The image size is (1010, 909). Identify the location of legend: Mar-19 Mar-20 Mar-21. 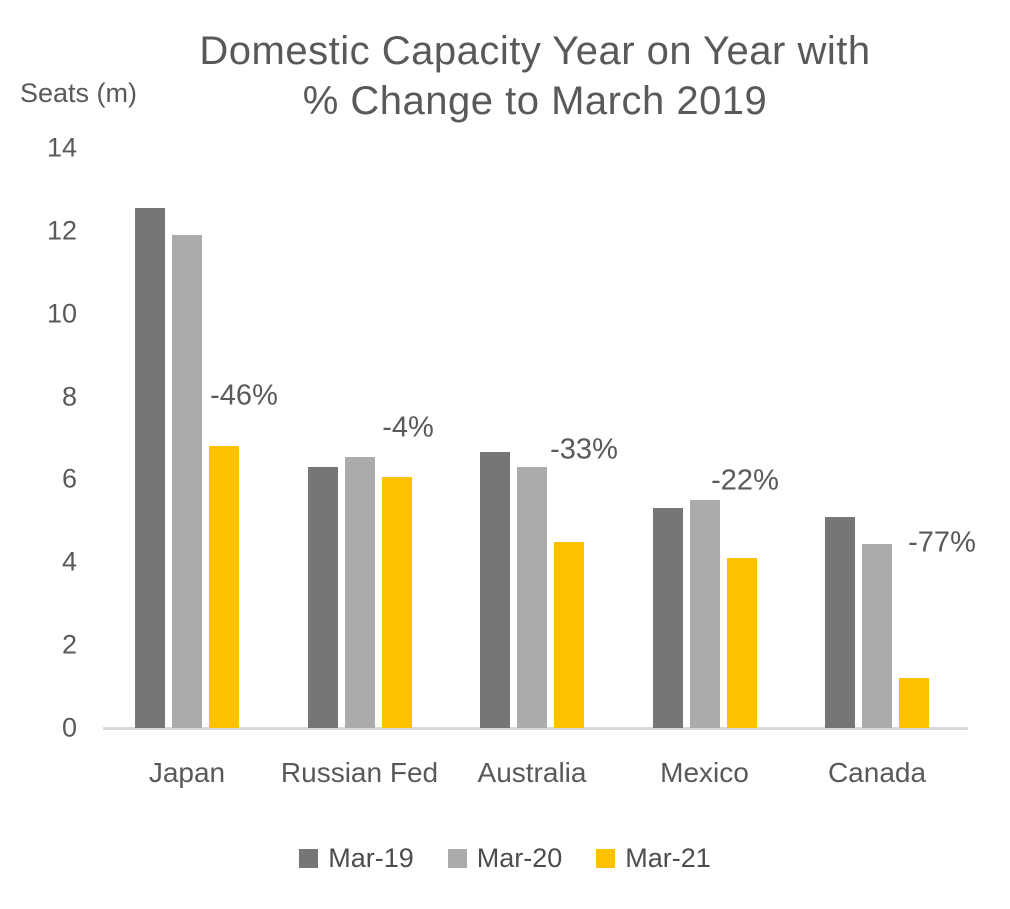
(505, 858).